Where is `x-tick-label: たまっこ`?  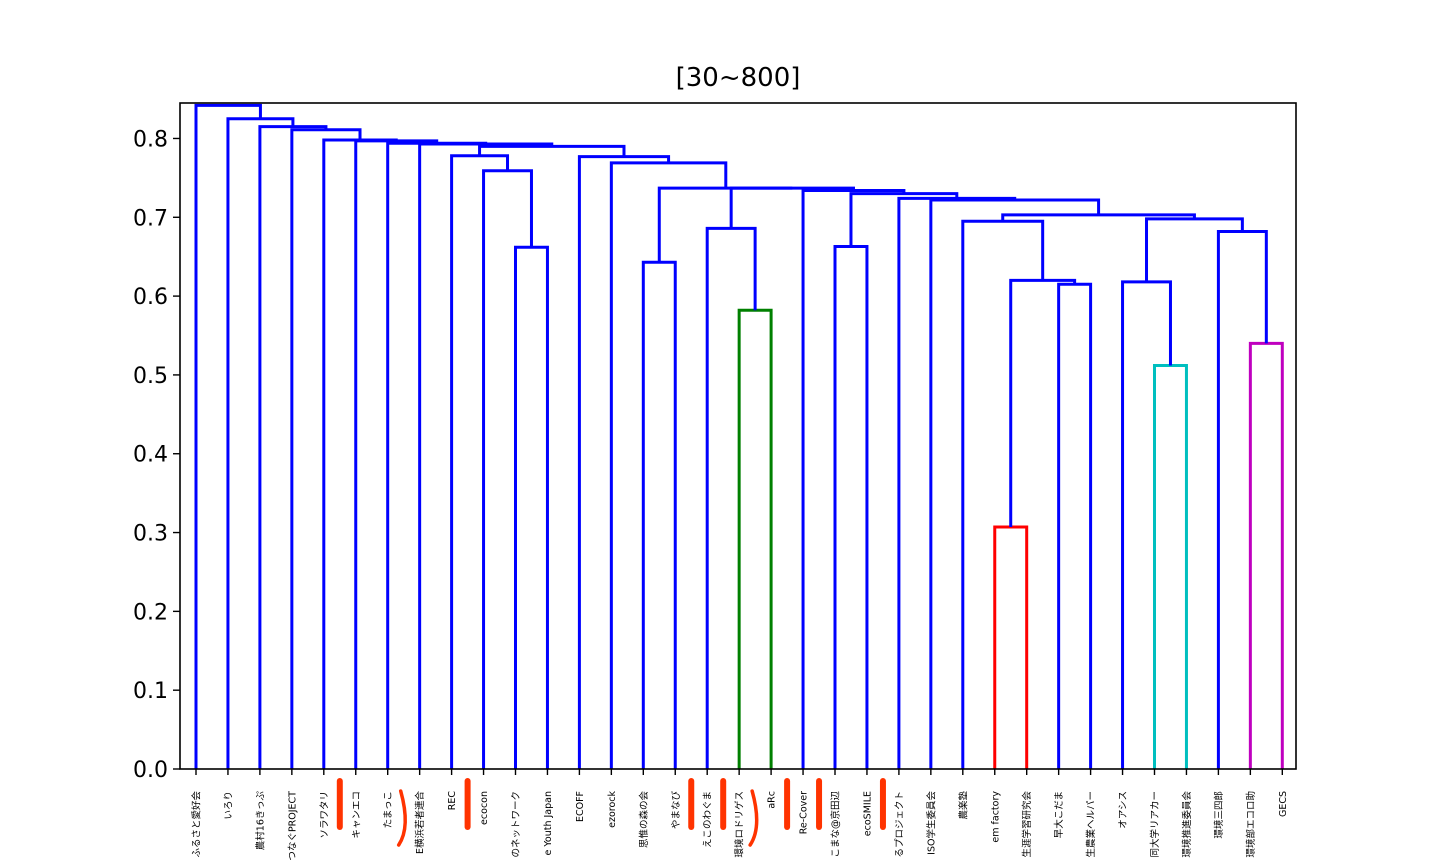
x-tick-label: たまっこ is located at coordinates (388, 809).